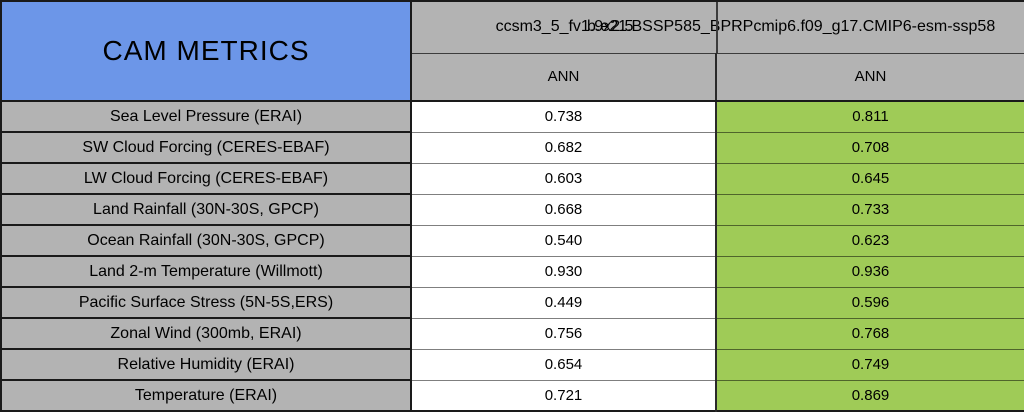 Image resolution: width=1024 pixels, height=412 pixels. Describe the element at coordinates (563, 240) in the screenshot. I see `value-cell-model1: 0.540` at that location.